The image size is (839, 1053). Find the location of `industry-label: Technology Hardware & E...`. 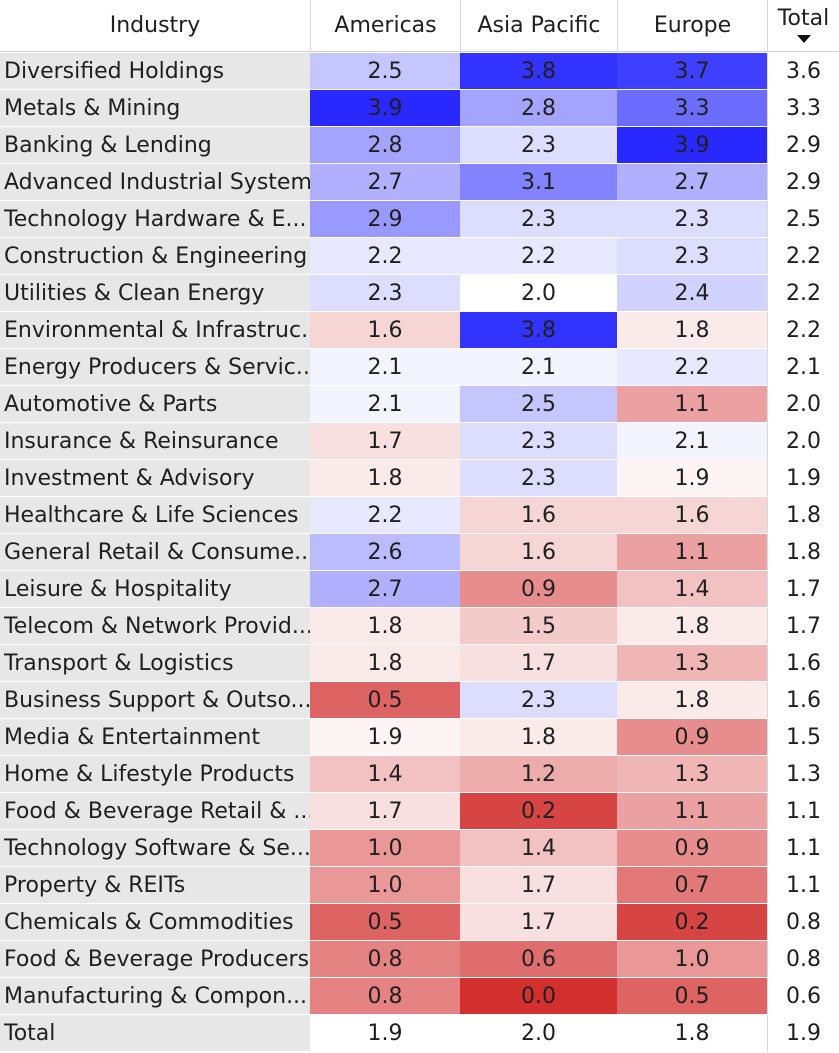

industry-label: Technology Hardware & E... is located at coordinates (155, 219).